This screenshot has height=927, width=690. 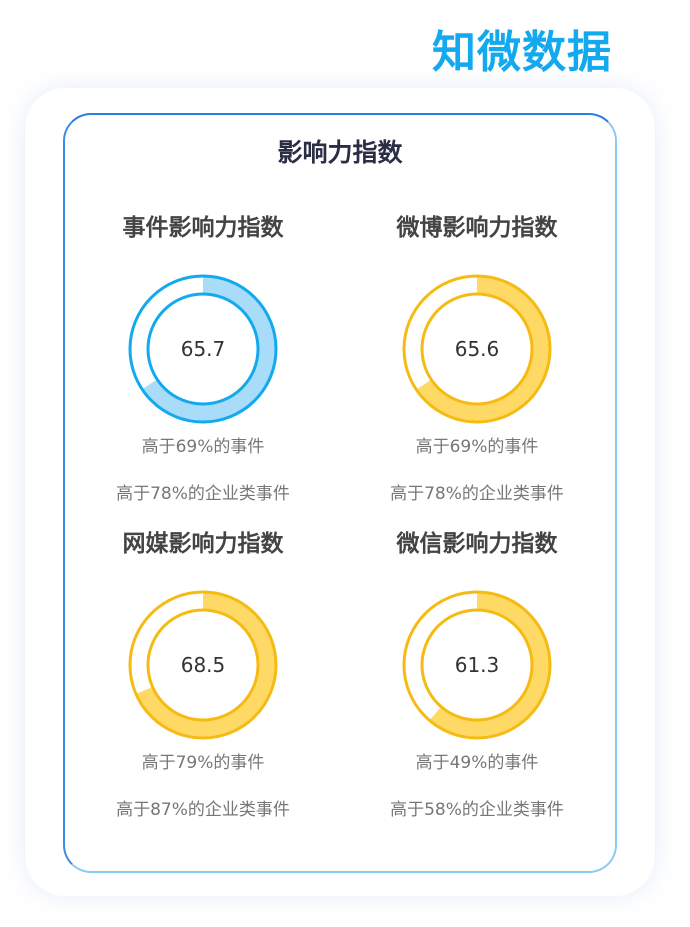 What do you see at coordinates (203, 228) in the screenshot?
I see `index-title: 事件影响力指数` at bounding box center [203, 228].